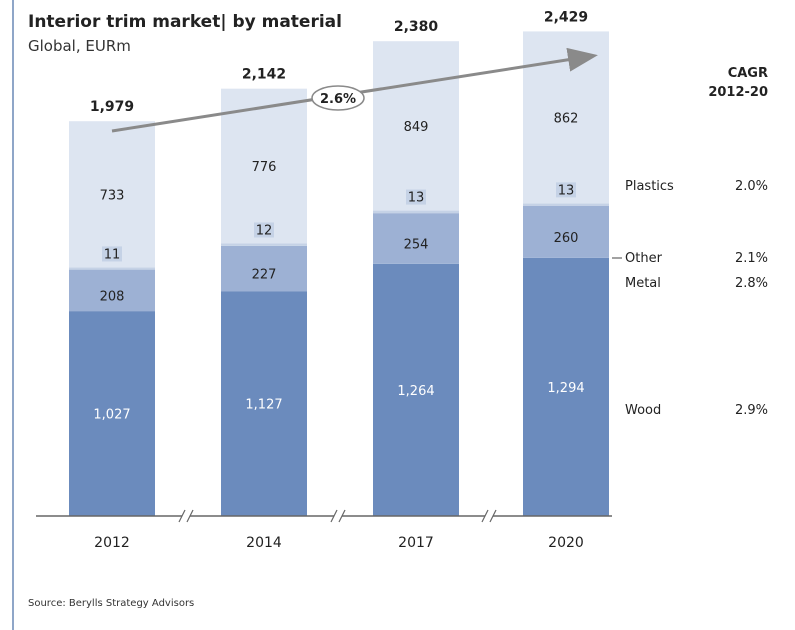 Image resolution: width=795 pixels, height=630 pixels. I want to click on cagr-value-other: 2.1%, so click(751, 258).